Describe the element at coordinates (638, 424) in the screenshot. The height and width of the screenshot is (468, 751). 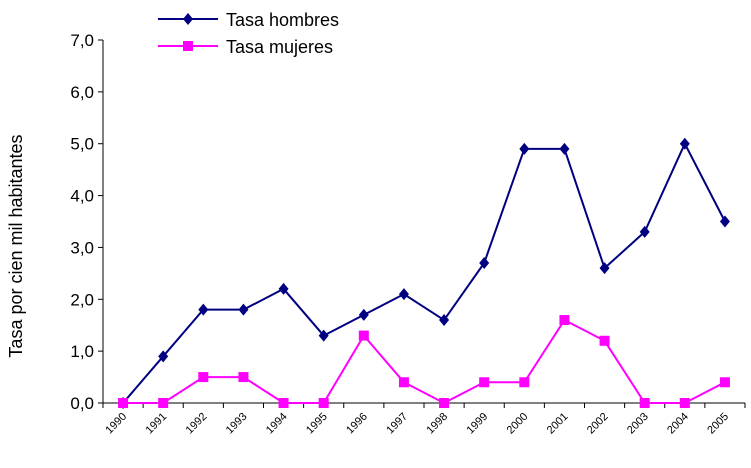
I see `x-tick-label: 2003` at that location.